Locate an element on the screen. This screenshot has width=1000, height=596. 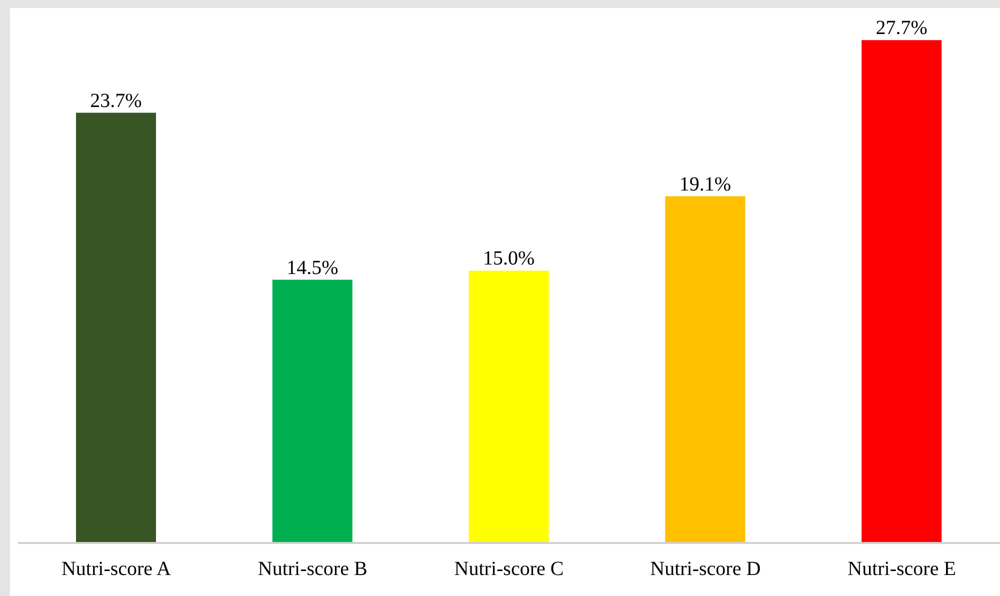
data-label: 23.7% is located at coordinates (116, 101).